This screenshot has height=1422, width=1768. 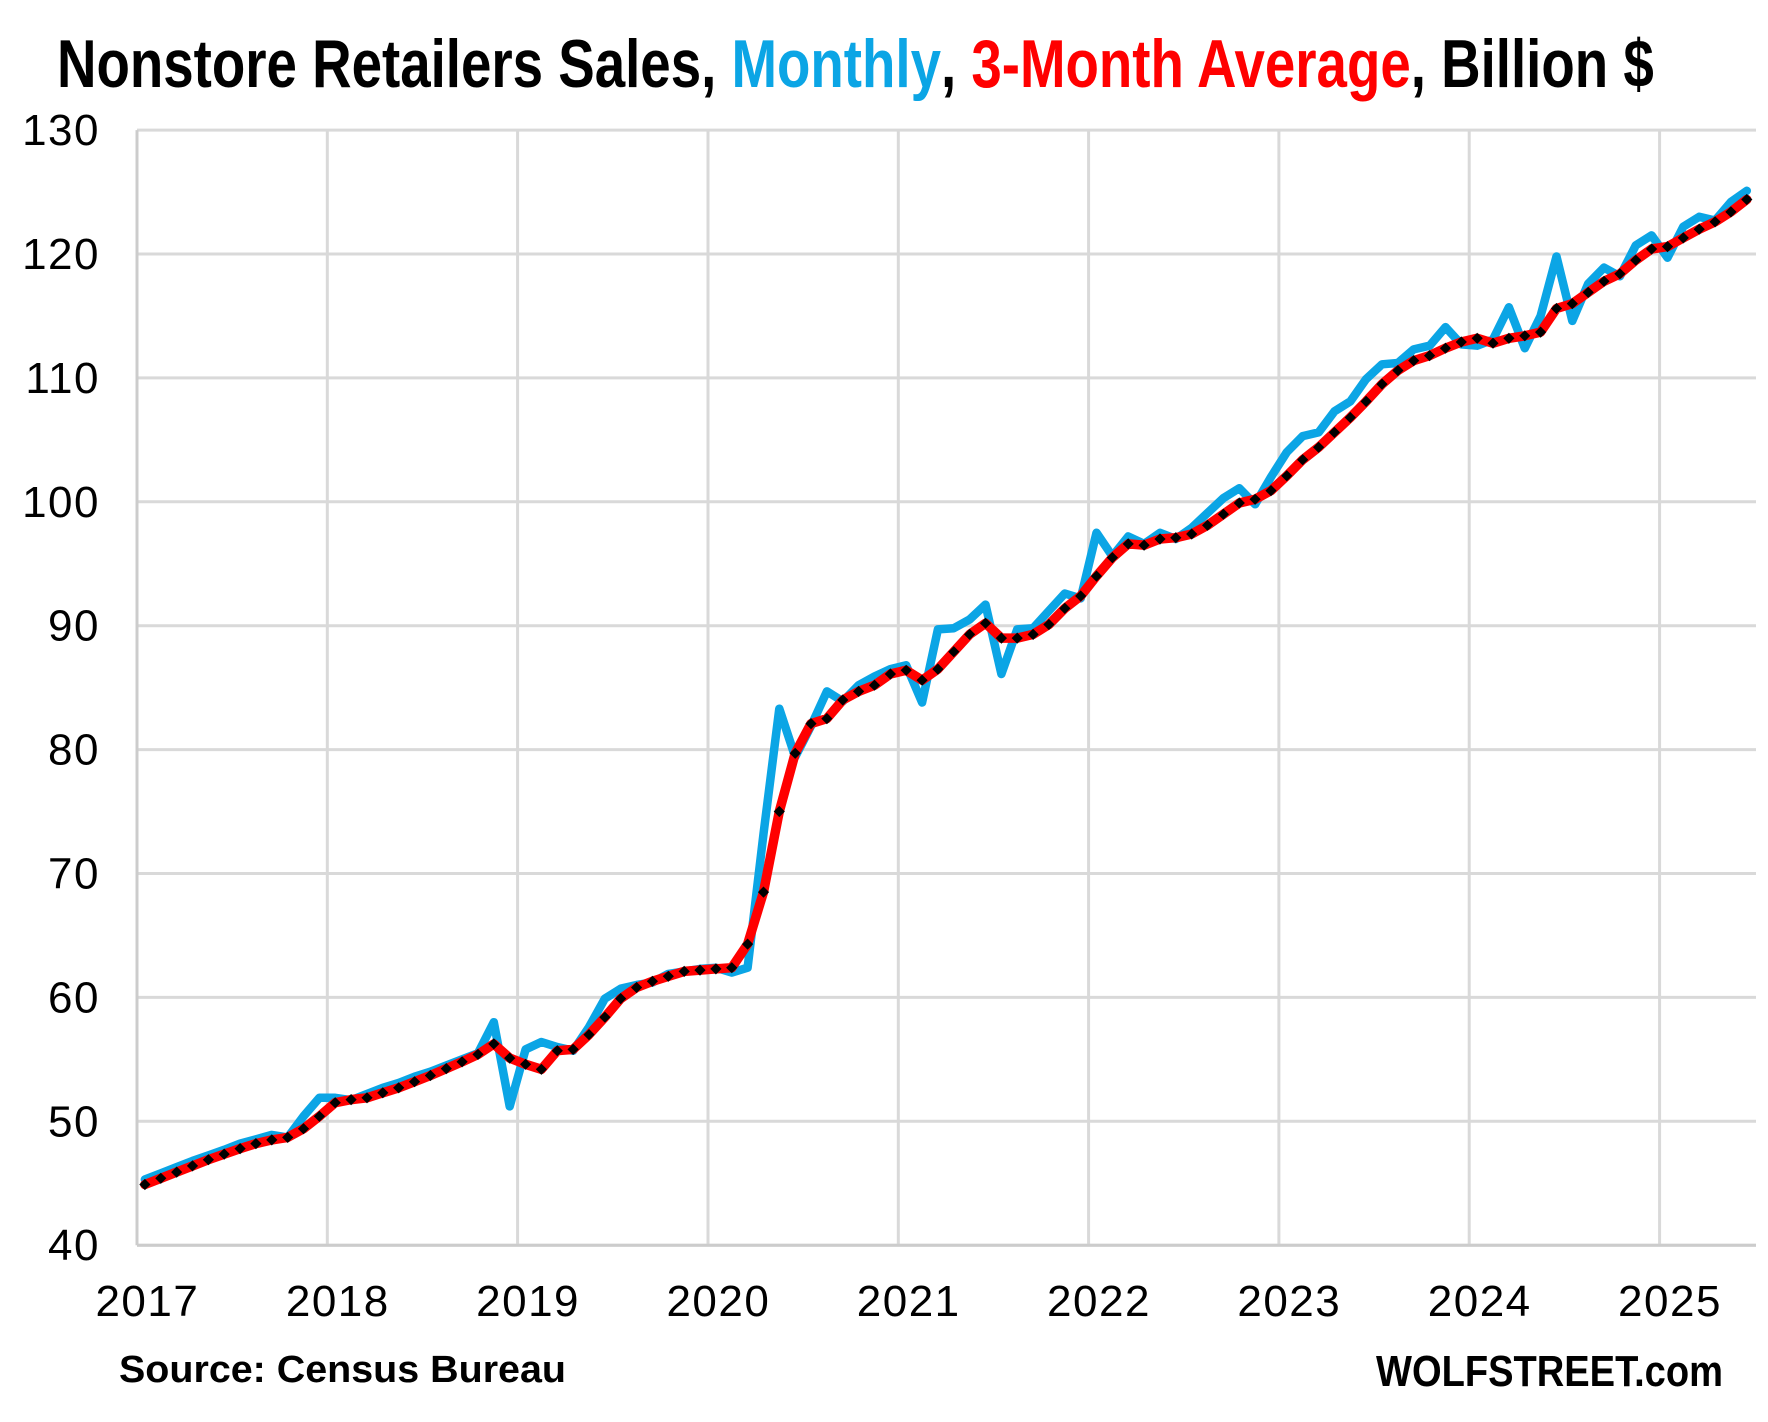 What do you see at coordinates (1670, 1301) in the screenshot?
I see `svg-text: 2025` at bounding box center [1670, 1301].